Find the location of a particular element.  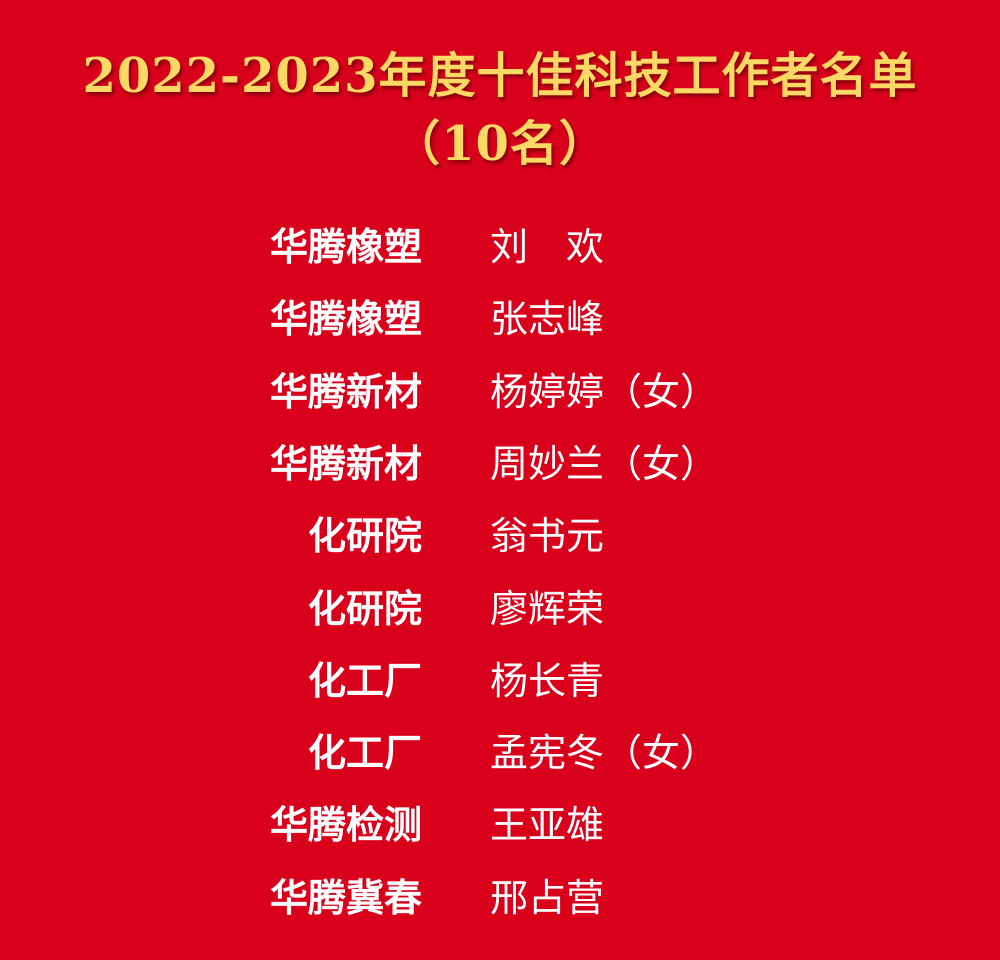

list-item: 华腾检测 王亚雄 is located at coordinates (500, 822).